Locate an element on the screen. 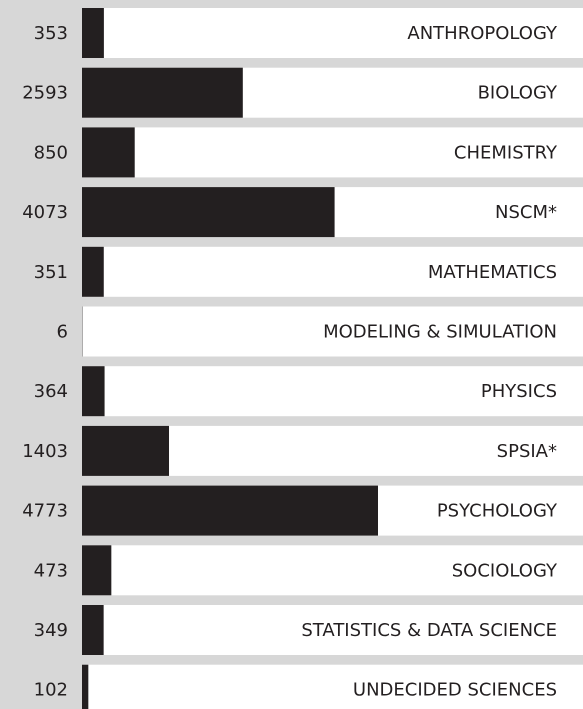 This screenshot has height=709, width=583. value-label: 850 is located at coordinates (51, 152).